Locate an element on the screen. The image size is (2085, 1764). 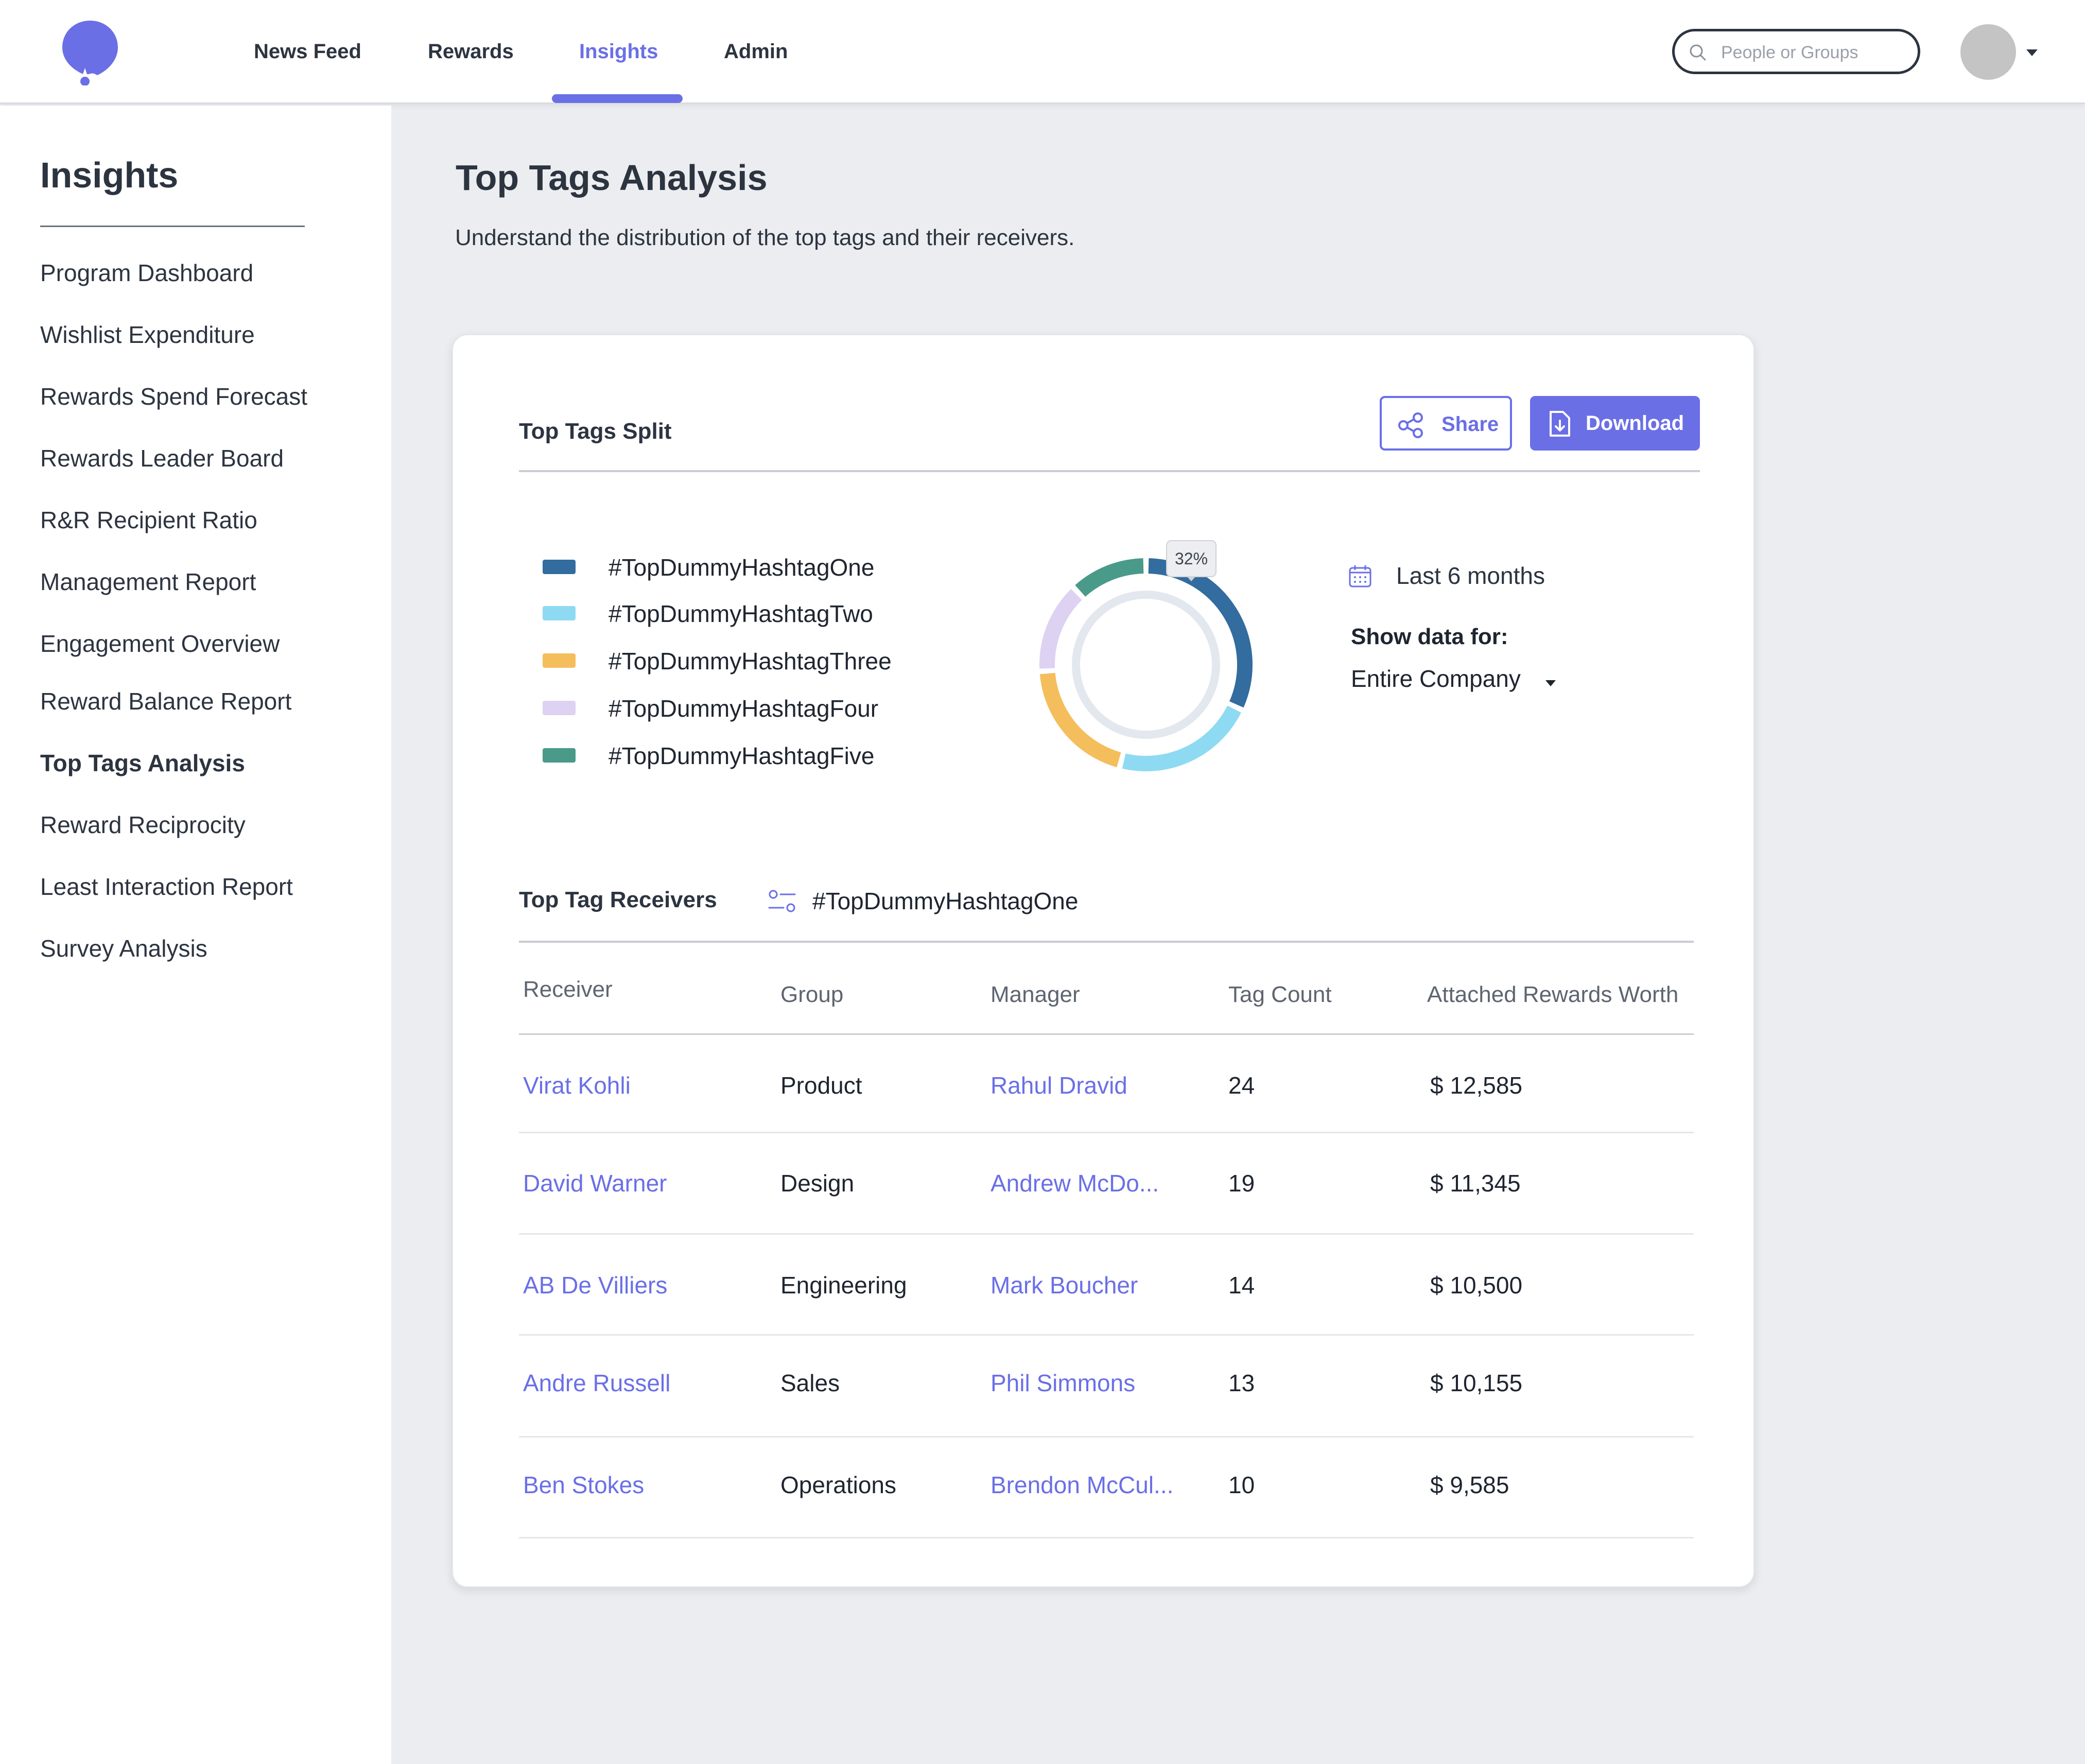
sidebar-item-top-tags-analysis: Top Tags Analysis is located at coordinates (142, 763).